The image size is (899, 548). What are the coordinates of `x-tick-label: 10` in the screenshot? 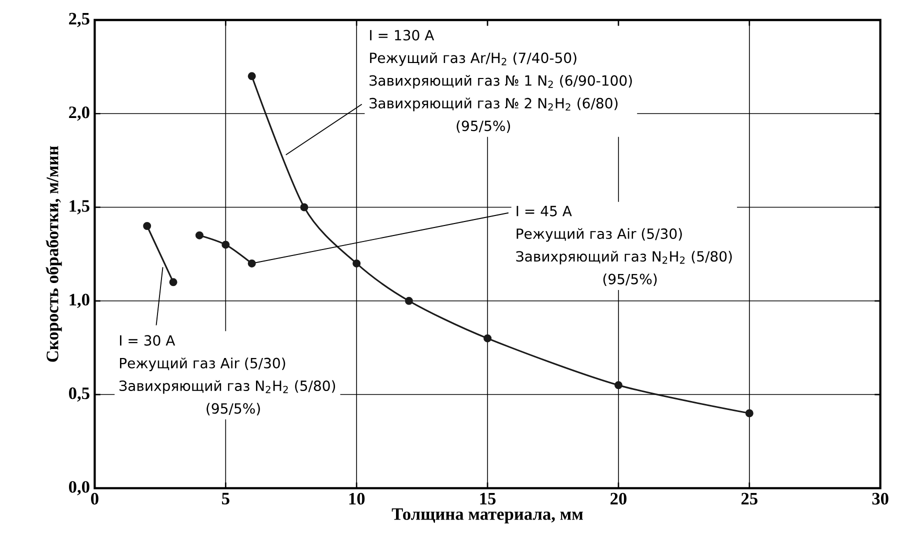 It's located at (357, 498).